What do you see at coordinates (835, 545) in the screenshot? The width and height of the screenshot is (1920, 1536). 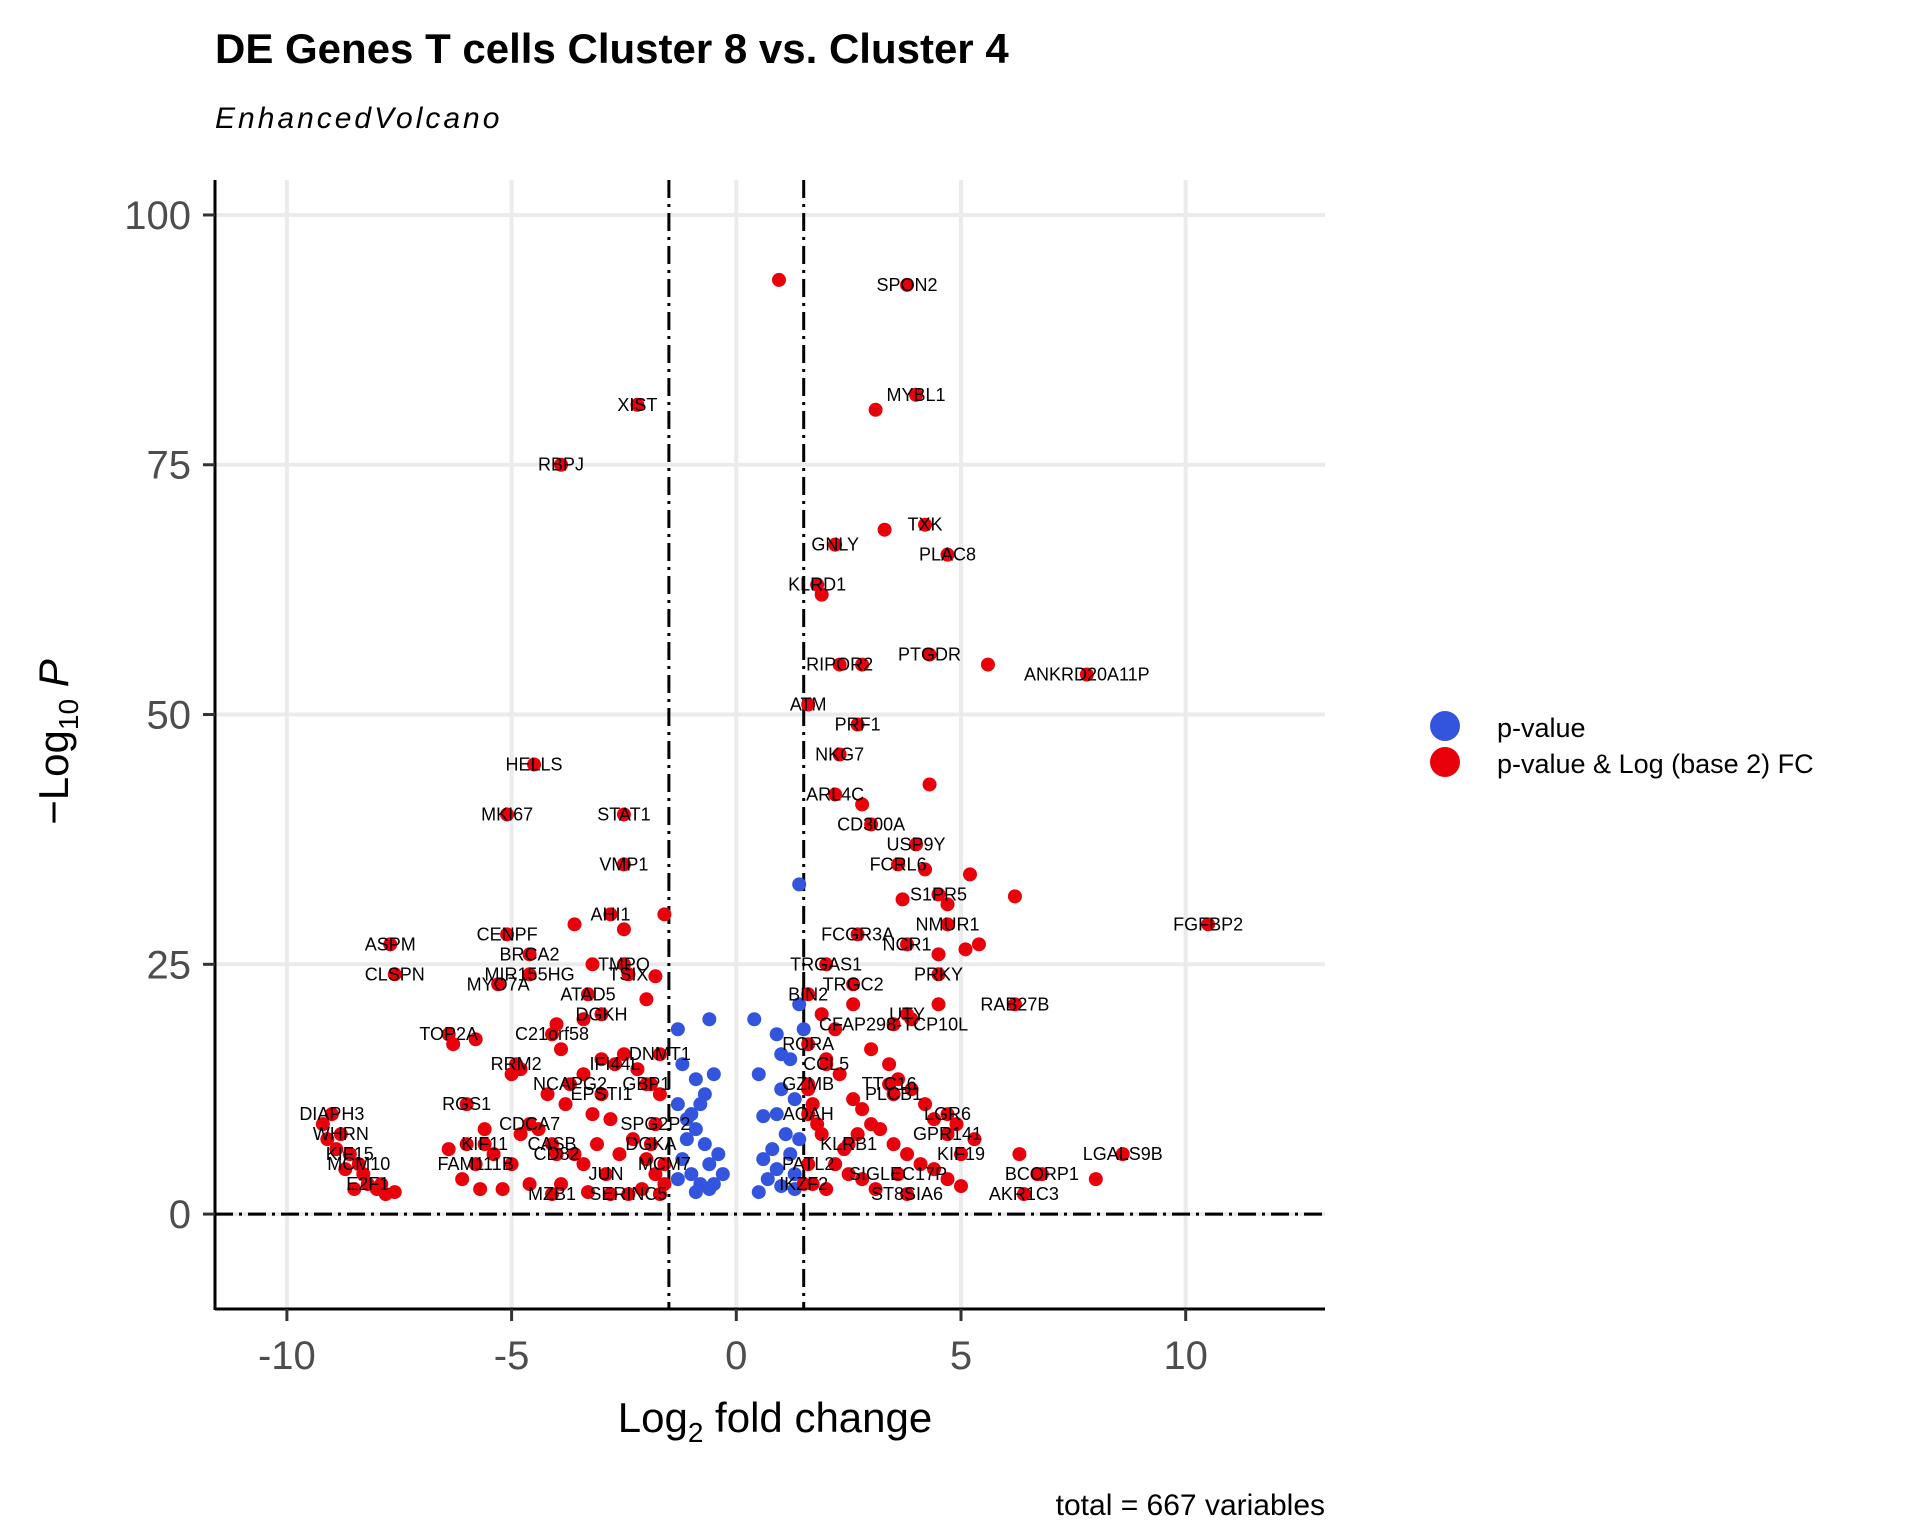 I see `gene-label: GNLY` at bounding box center [835, 545].